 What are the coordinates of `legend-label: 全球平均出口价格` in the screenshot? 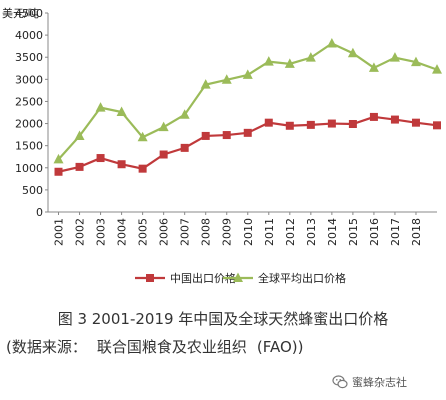 It's located at (302, 278).